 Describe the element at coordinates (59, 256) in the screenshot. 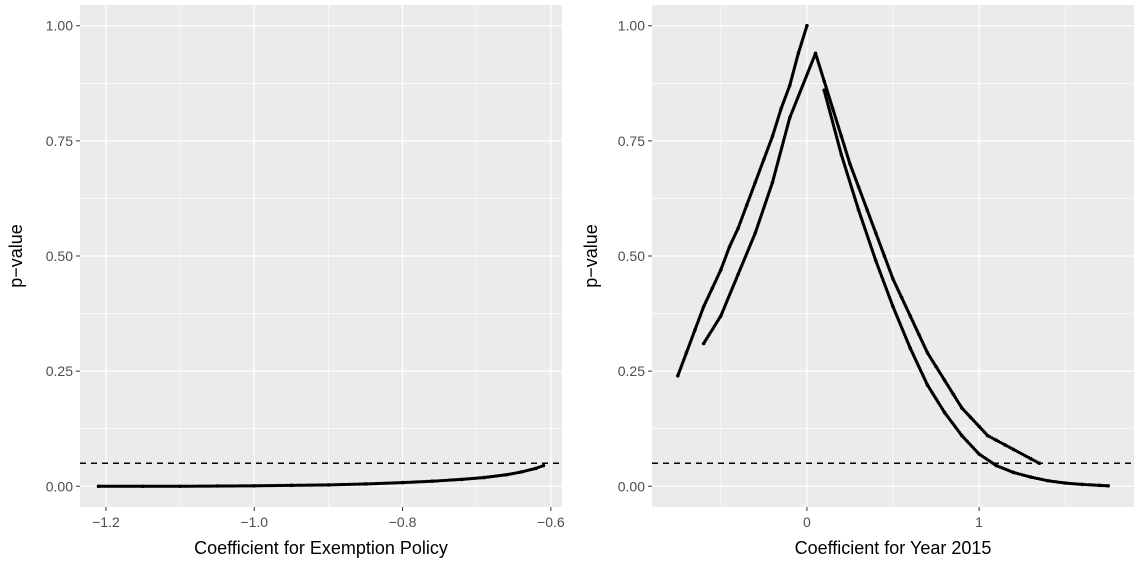

I see `panel1-y-tick-label: 0.50` at that location.